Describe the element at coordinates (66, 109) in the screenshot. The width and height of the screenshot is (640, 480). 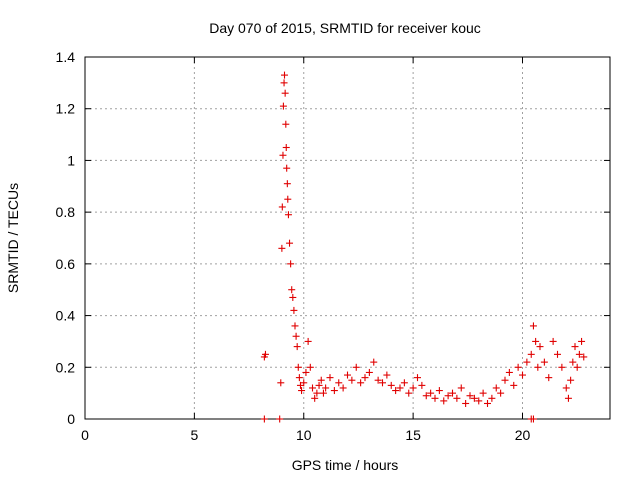
I see `y-tick-label: 1.2` at that location.